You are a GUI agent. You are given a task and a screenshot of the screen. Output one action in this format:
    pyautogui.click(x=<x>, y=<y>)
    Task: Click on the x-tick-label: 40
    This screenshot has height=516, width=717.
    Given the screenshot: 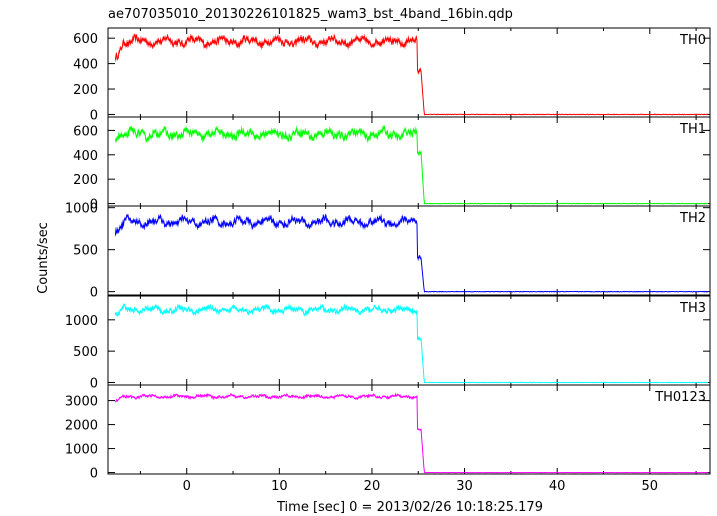 What is the action you would take?
    pyautogui.click(x=557, y=486)
    